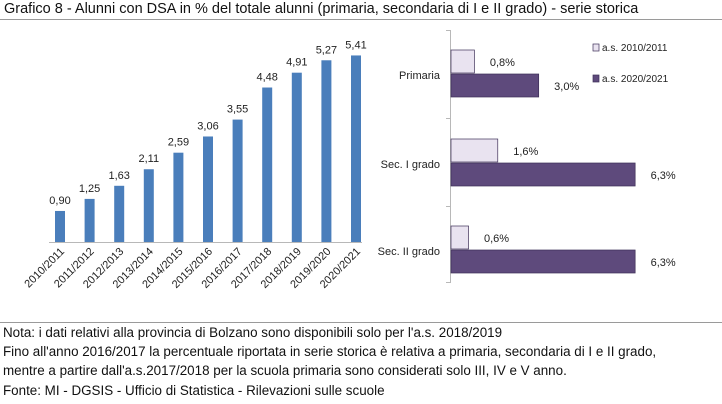 This screenshot has width=722, height=404. I want to click on bar-value-label: 1,6%, so click(525, 152).